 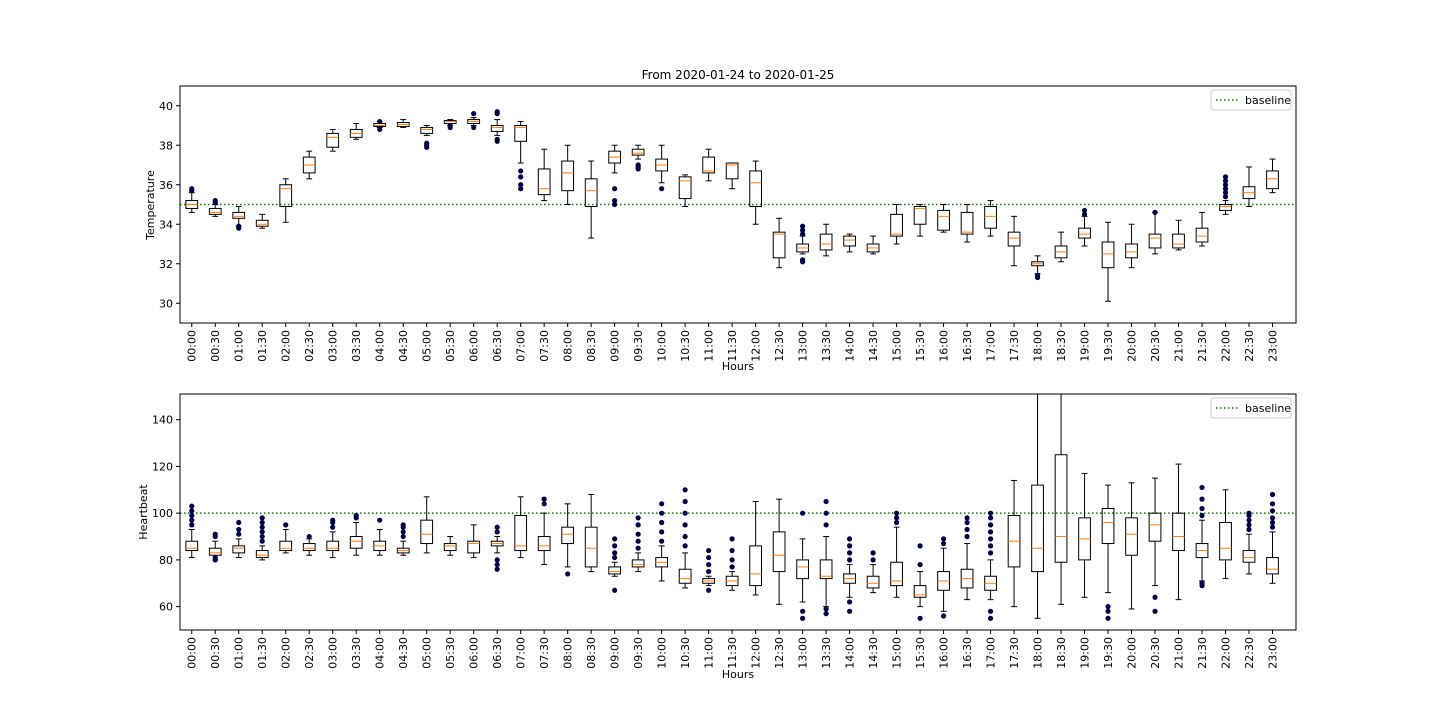 What do you see at coordinates (309, 346) in the screenshot?
I see `x-tick-label: 02:30` at bounding box center [309, 346].